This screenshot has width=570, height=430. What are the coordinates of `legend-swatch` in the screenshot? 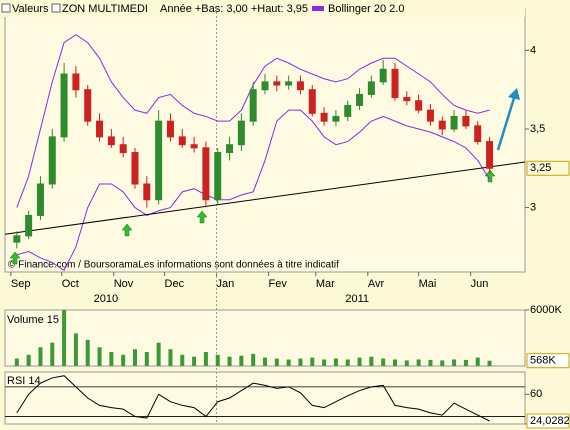 It's located at (318, 8).